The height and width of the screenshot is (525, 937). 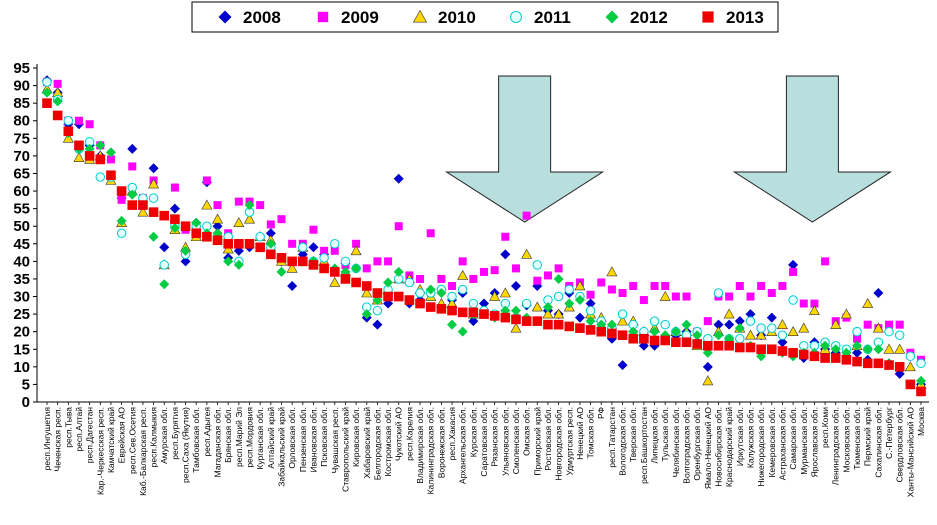 What do you see at coordinates (812, 149) in the screenshot?
I see `highlight-arrow` at bounding box center [812, 149].